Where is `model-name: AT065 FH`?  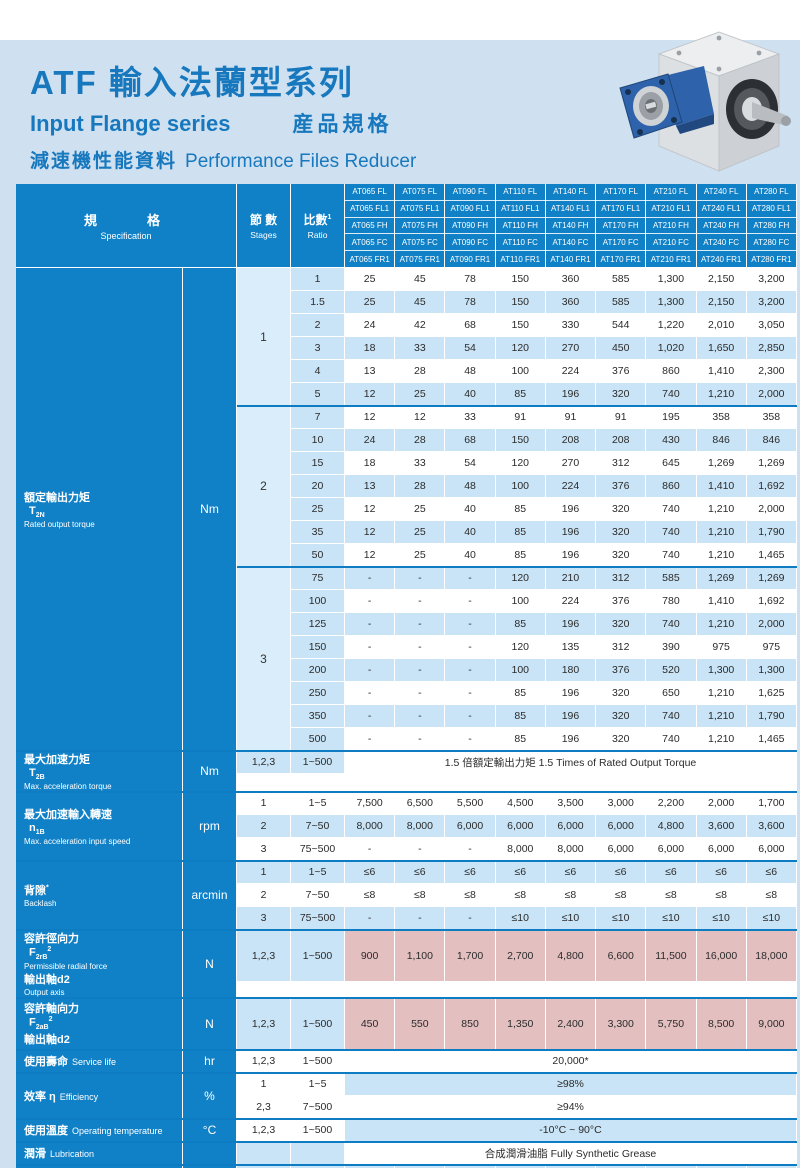
model-name: AT065 FH is located at coordinates (370, 226).